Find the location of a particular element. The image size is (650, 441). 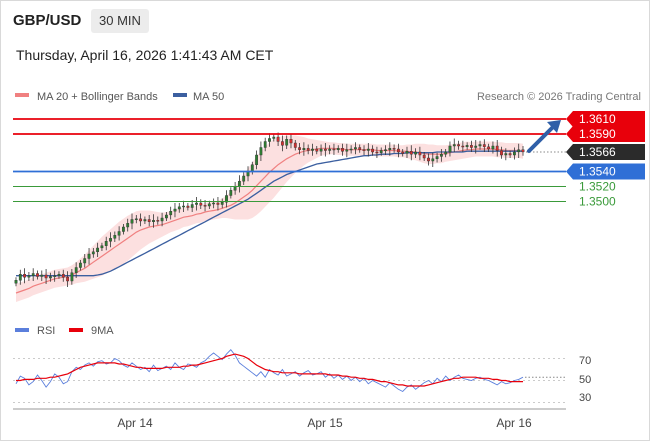

rsi-y-tick: 30 is located at coordinates (585, 398).